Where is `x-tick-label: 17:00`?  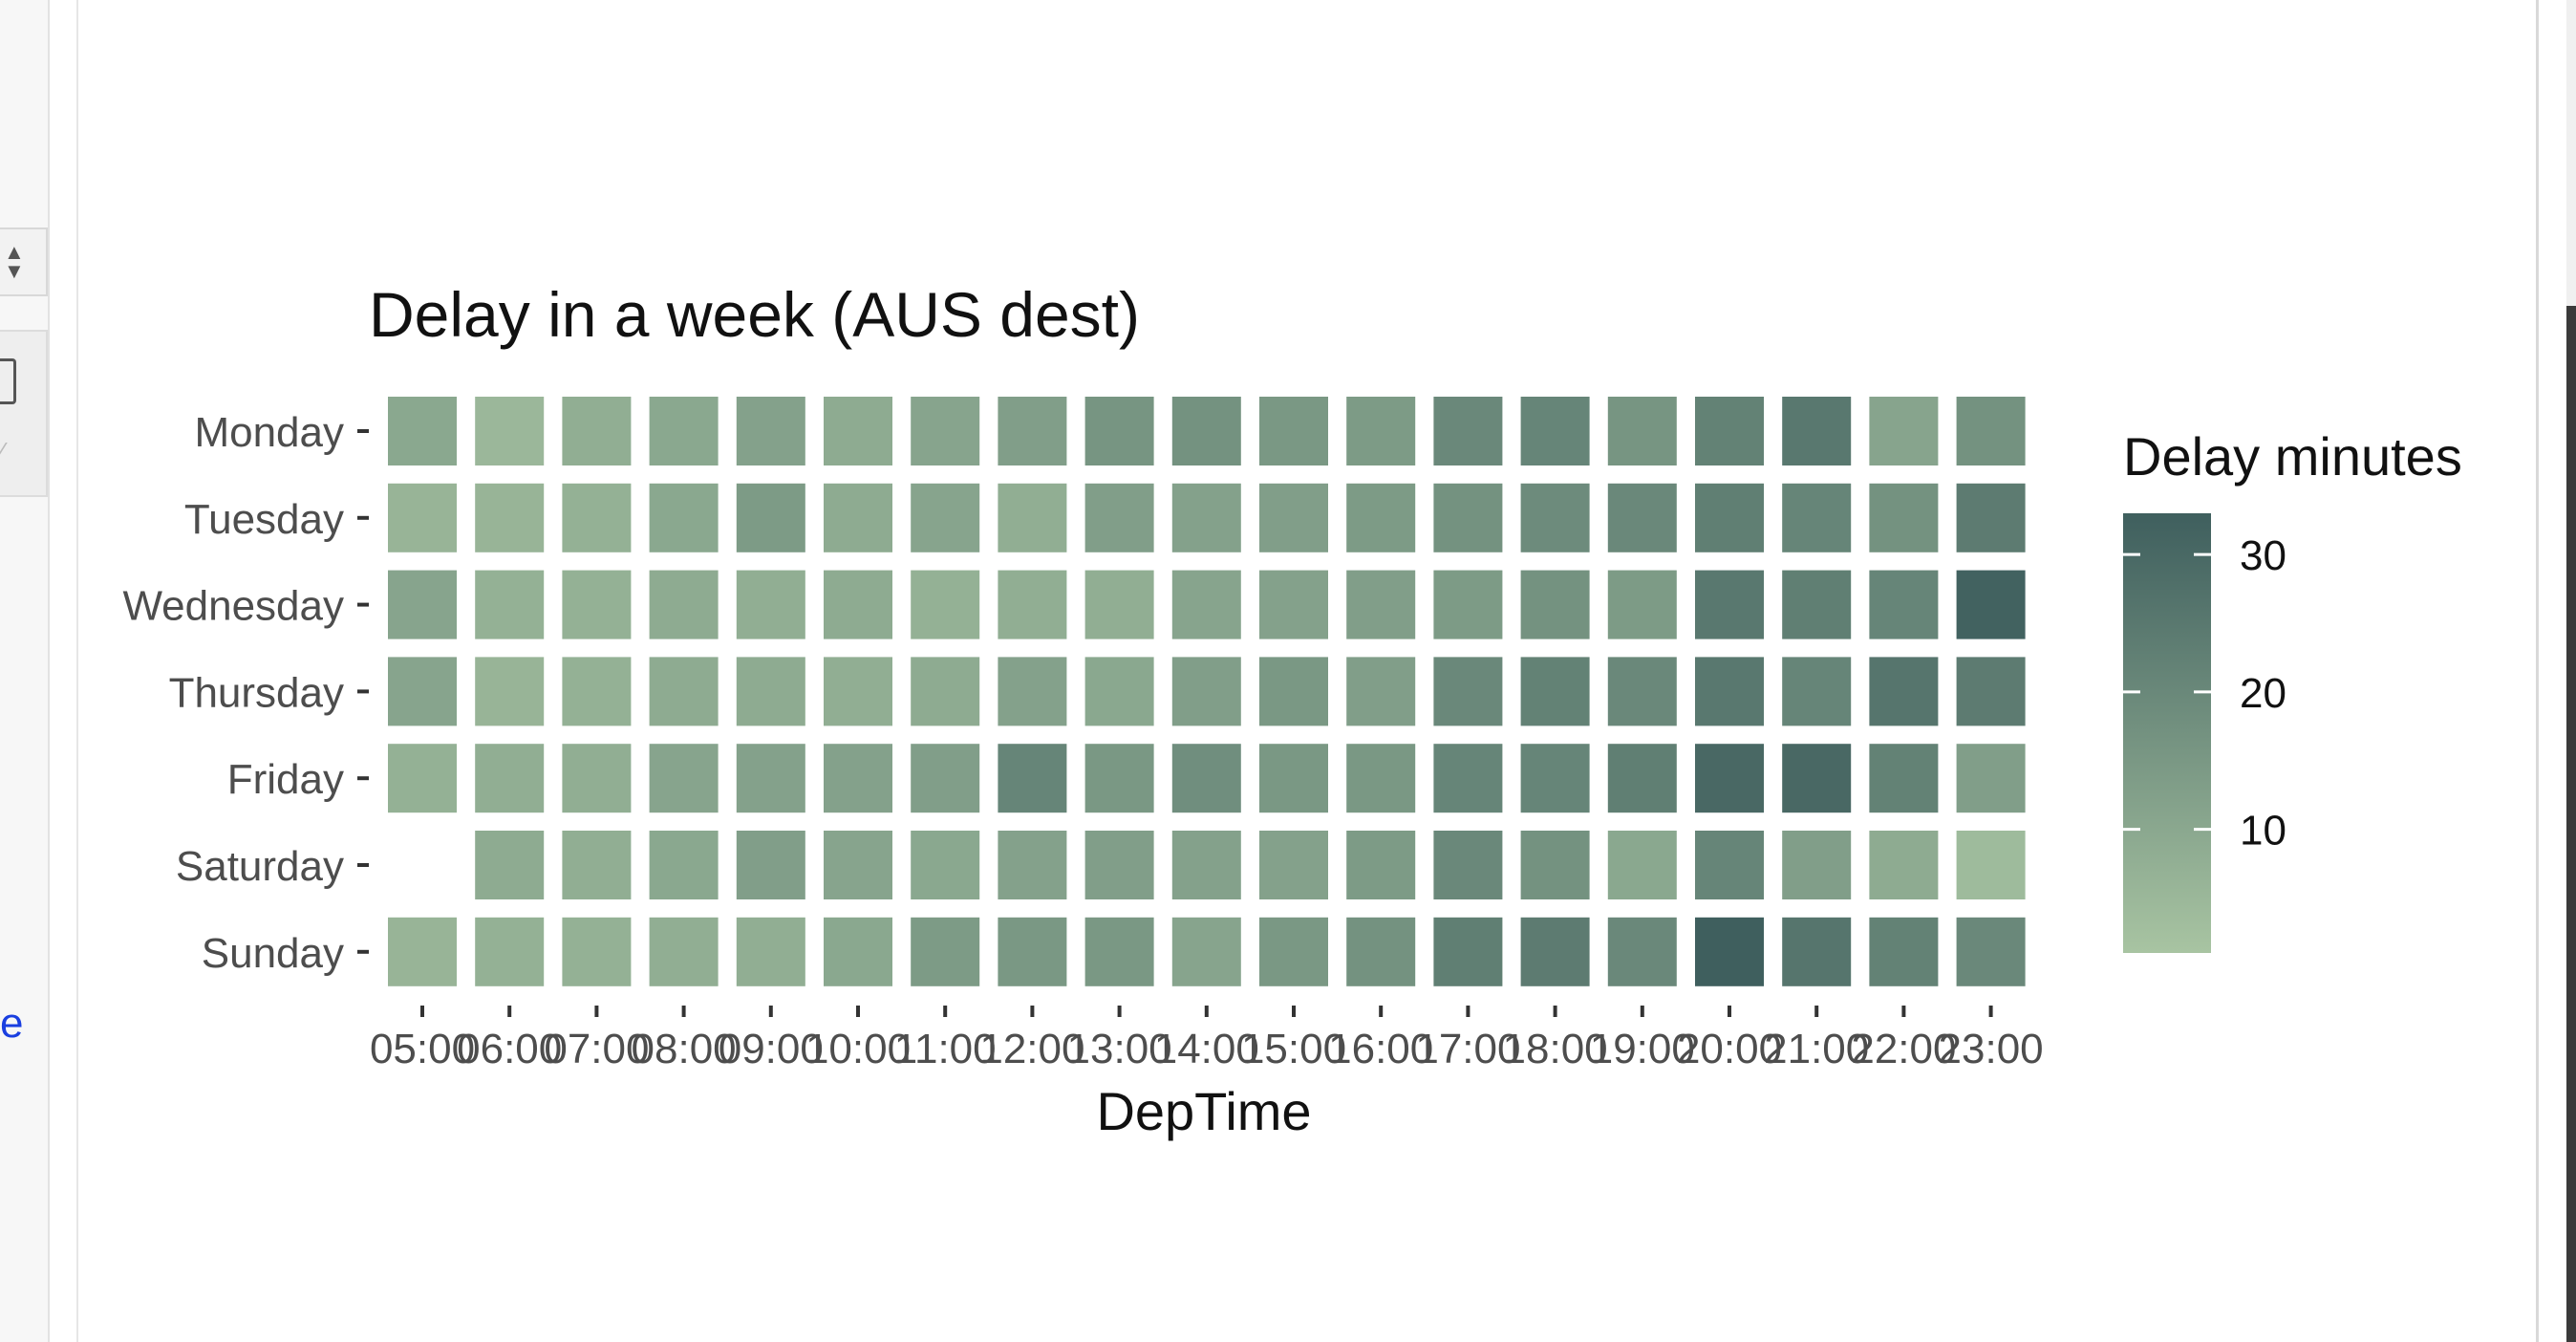 x-tick-label: 17:00 is located at coordinates (1467, 1049).